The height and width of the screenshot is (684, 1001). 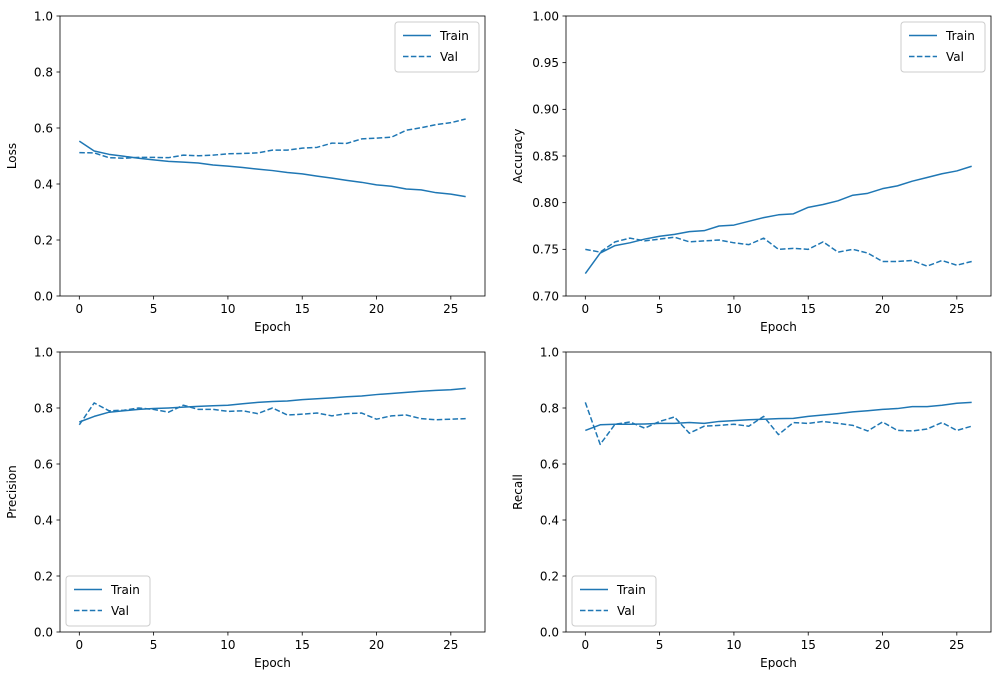 I want to click on y-tick-label: 0.80, so click(x=545, y=203).